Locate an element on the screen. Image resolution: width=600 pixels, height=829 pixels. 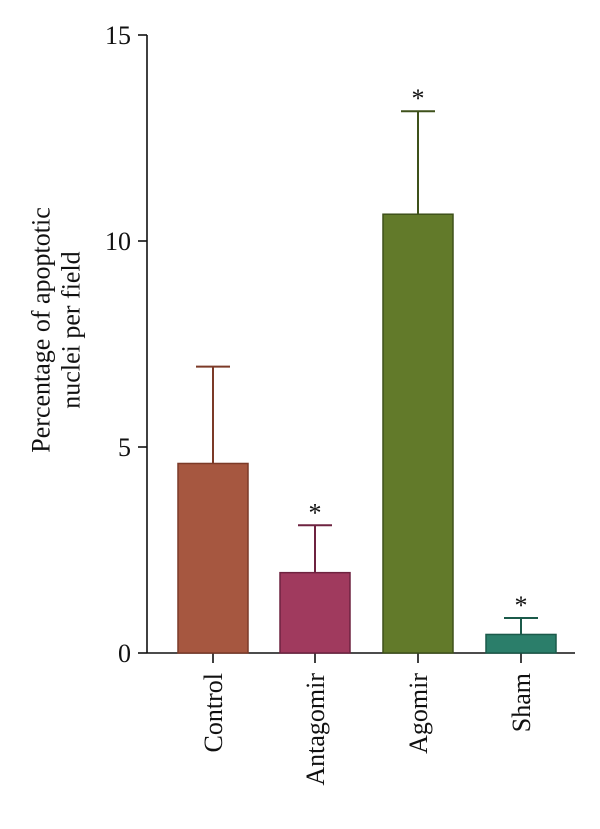
category-label-agomir: Agomir is located at coordinates (418, 713).